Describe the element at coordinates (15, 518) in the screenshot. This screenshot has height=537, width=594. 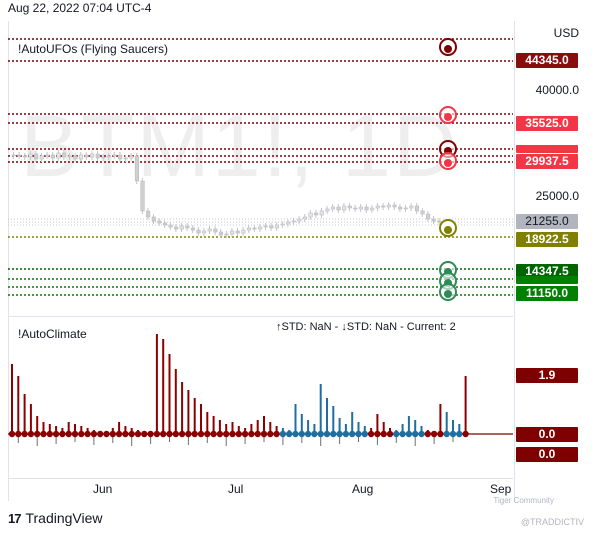
I see `tradingview-mark-icon: 17` at that location.